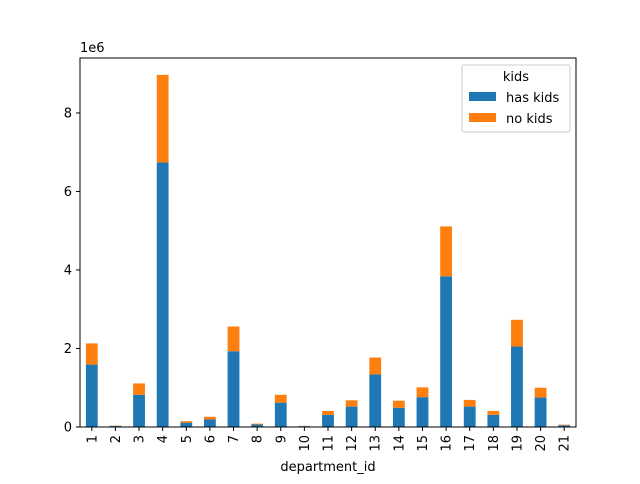 This screenshot has height=484, width=640. What do you see at coordinates (352, 443) in the screenshot?
I see `x-tick-label: 12` at bounding box center [352, 443].